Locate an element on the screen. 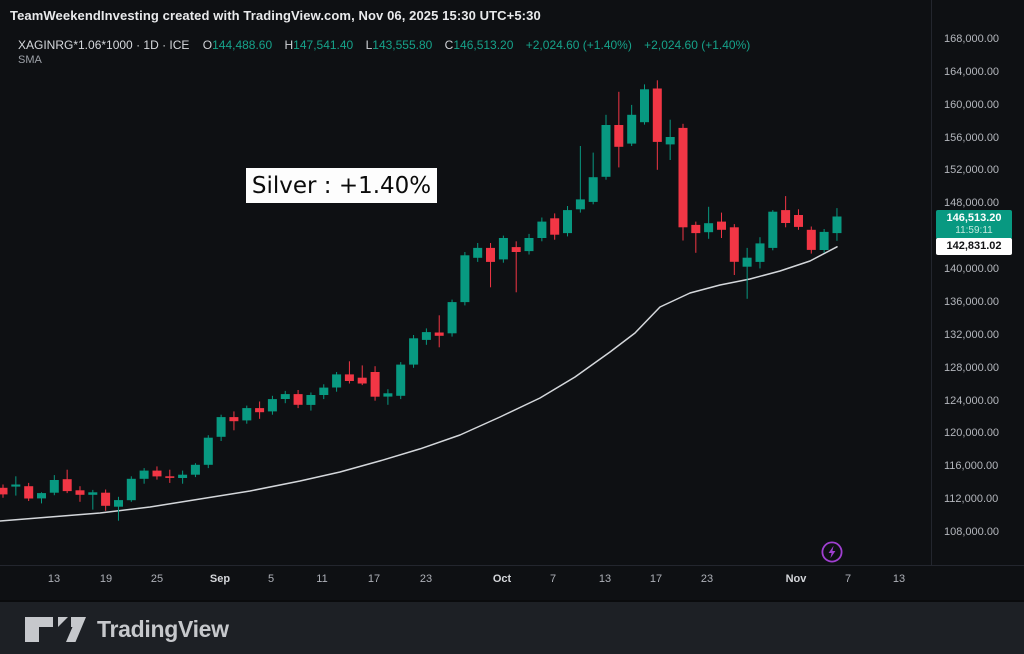 This screenshot has width=1024, height=654. time-scale: 13 19 25 Sep 5 11 17 23 Oct 7 13 17 23 Nov 7 13 is located at coordinates (465, 582).